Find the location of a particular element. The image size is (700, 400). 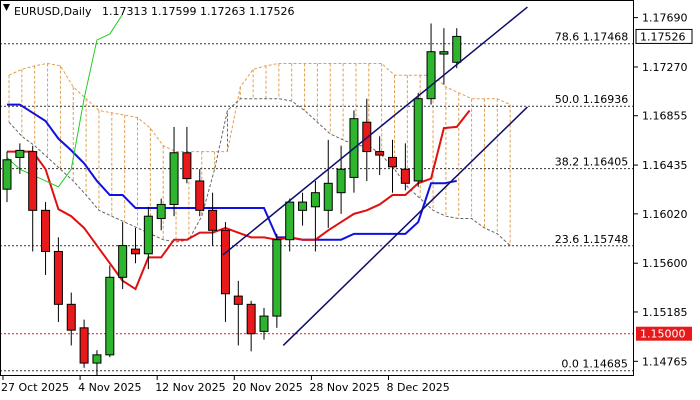

level-price-label: 1.15000 is located at coordinates (663, 334).